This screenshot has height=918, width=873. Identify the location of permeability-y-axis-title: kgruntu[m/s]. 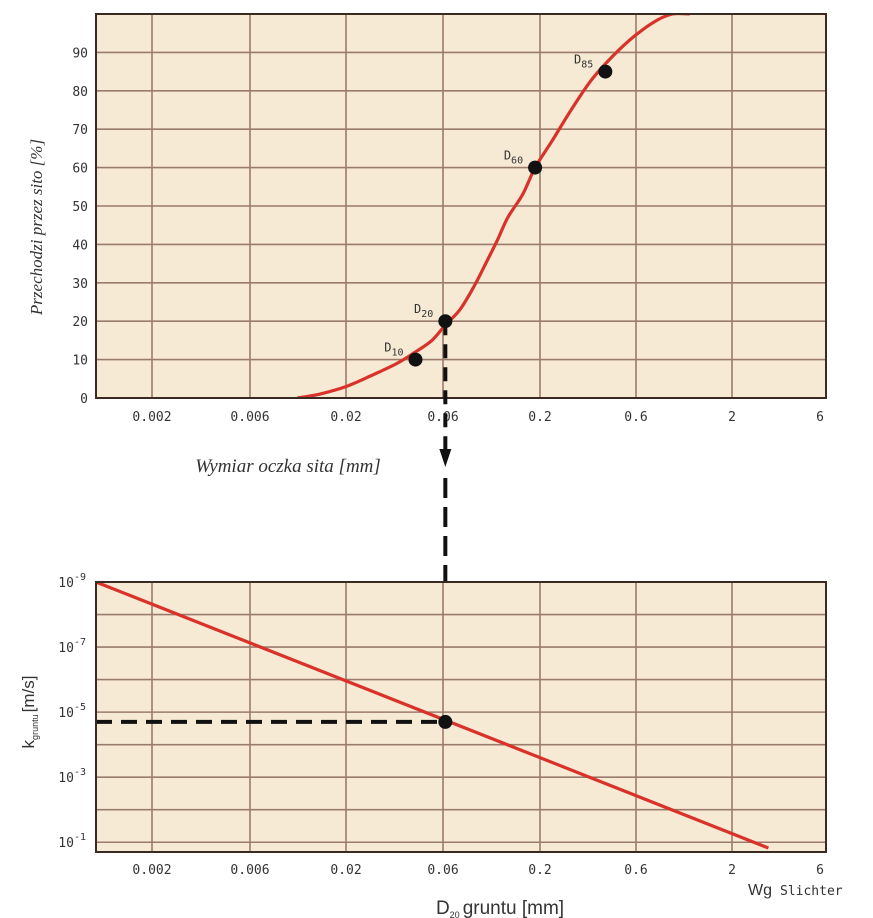
(29, 712).